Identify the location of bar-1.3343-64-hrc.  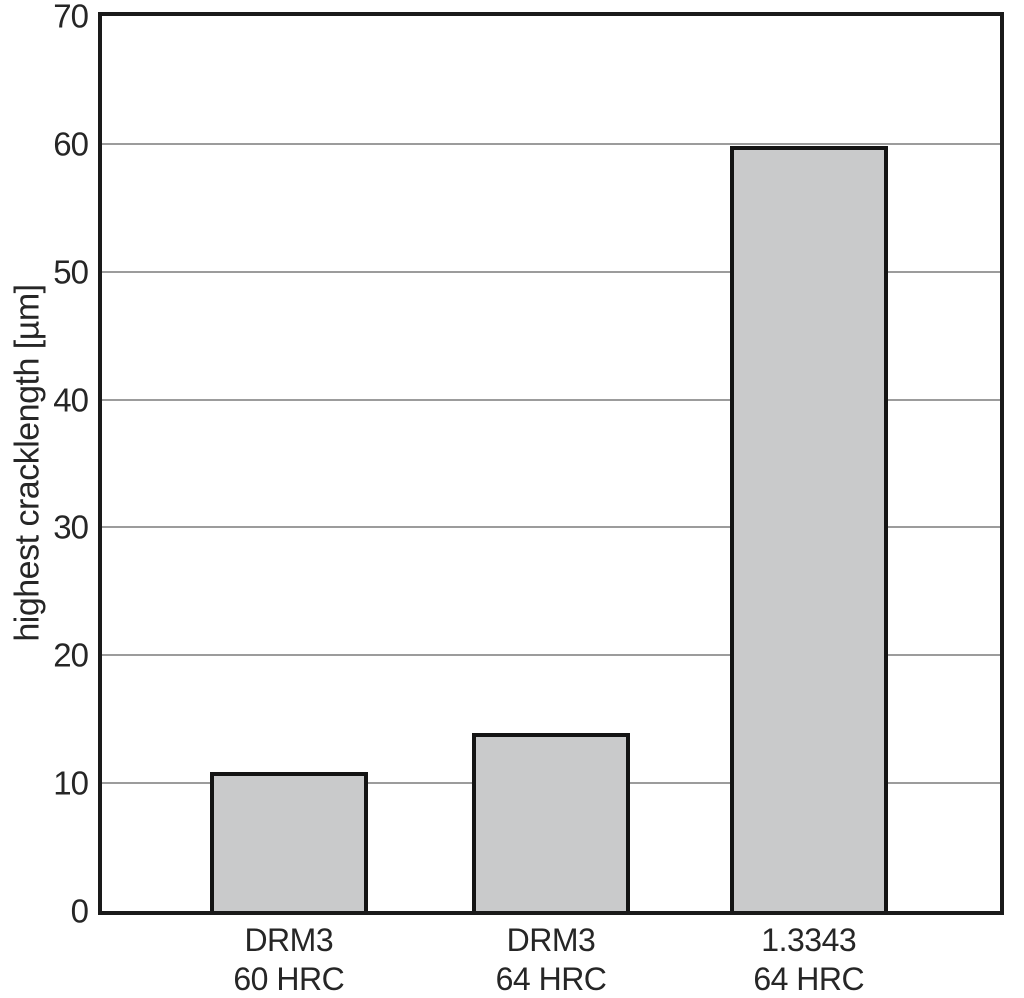
(808, 528).